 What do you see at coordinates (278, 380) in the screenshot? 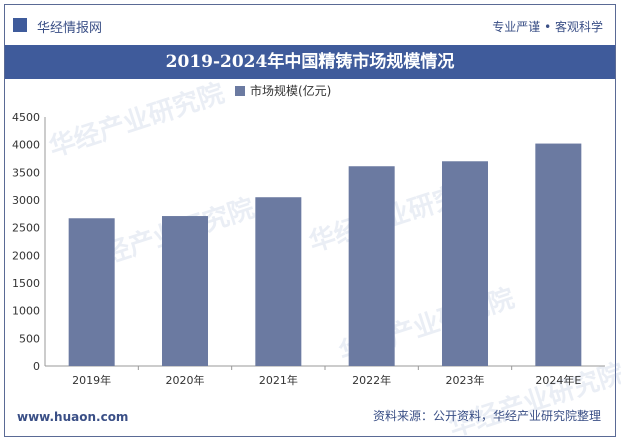
I see `x-tick-label: 2021年` at bounding box center [278, 380].